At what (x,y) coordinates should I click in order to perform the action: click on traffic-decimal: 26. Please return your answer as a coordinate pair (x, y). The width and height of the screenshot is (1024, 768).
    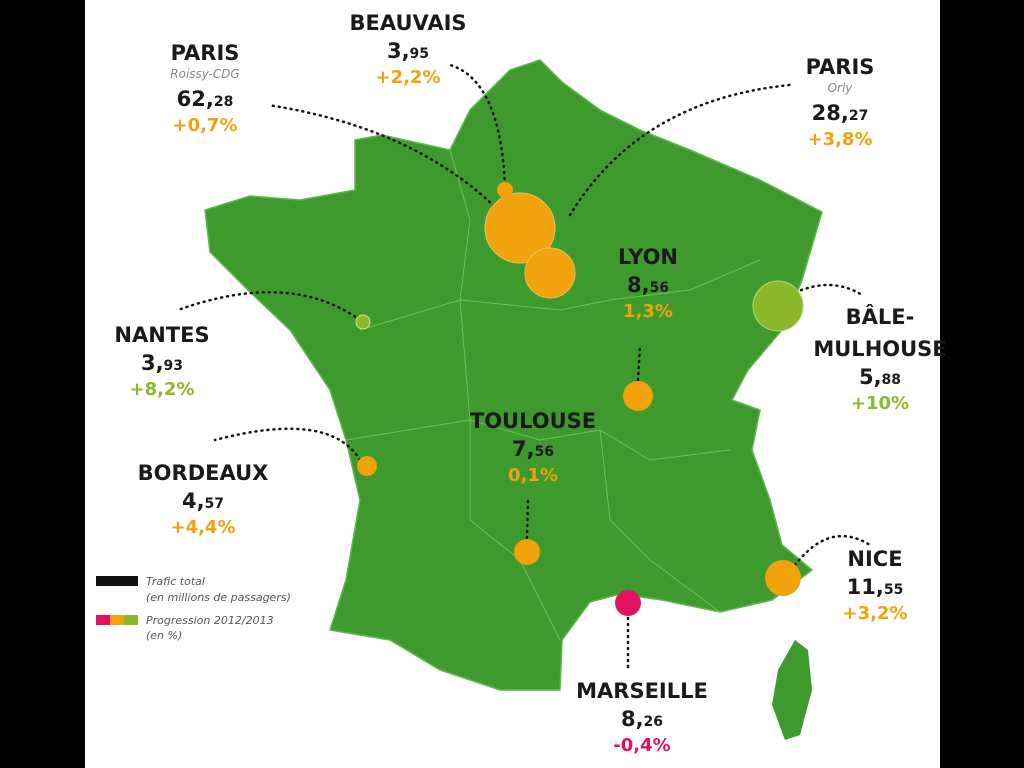
    Looking at the image, I should click on (653, 722).